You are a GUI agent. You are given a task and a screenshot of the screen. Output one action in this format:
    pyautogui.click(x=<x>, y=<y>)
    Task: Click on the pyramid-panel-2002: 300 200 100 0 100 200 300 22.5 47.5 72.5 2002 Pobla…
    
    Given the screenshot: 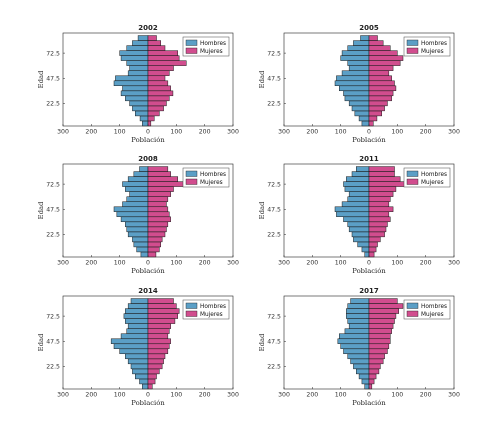 What is the action you would take?
    pyautogui.click(x=138, y=84)
    